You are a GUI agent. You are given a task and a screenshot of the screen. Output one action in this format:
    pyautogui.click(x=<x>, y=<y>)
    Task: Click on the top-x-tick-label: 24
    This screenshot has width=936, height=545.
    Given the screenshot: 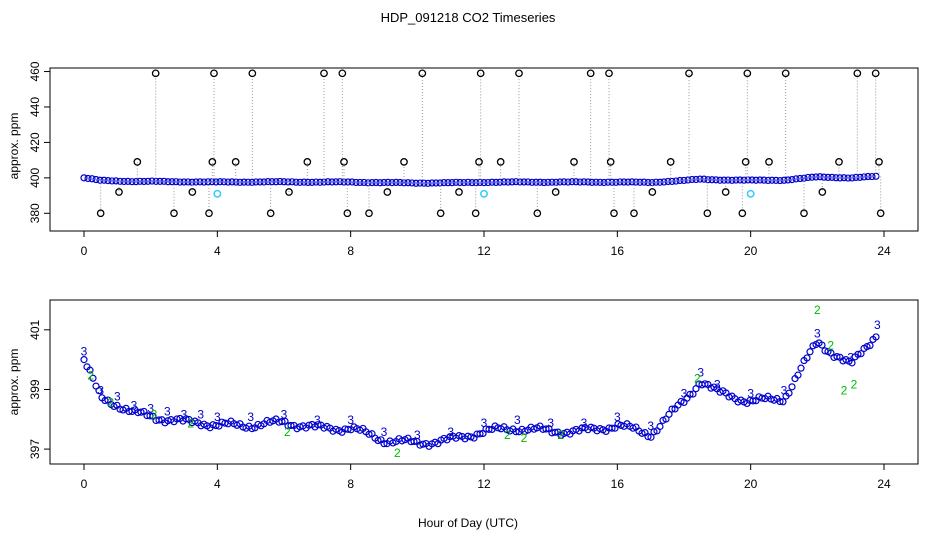 What is the action you would take?
    pyautogui.click(x=884, y=251)
    